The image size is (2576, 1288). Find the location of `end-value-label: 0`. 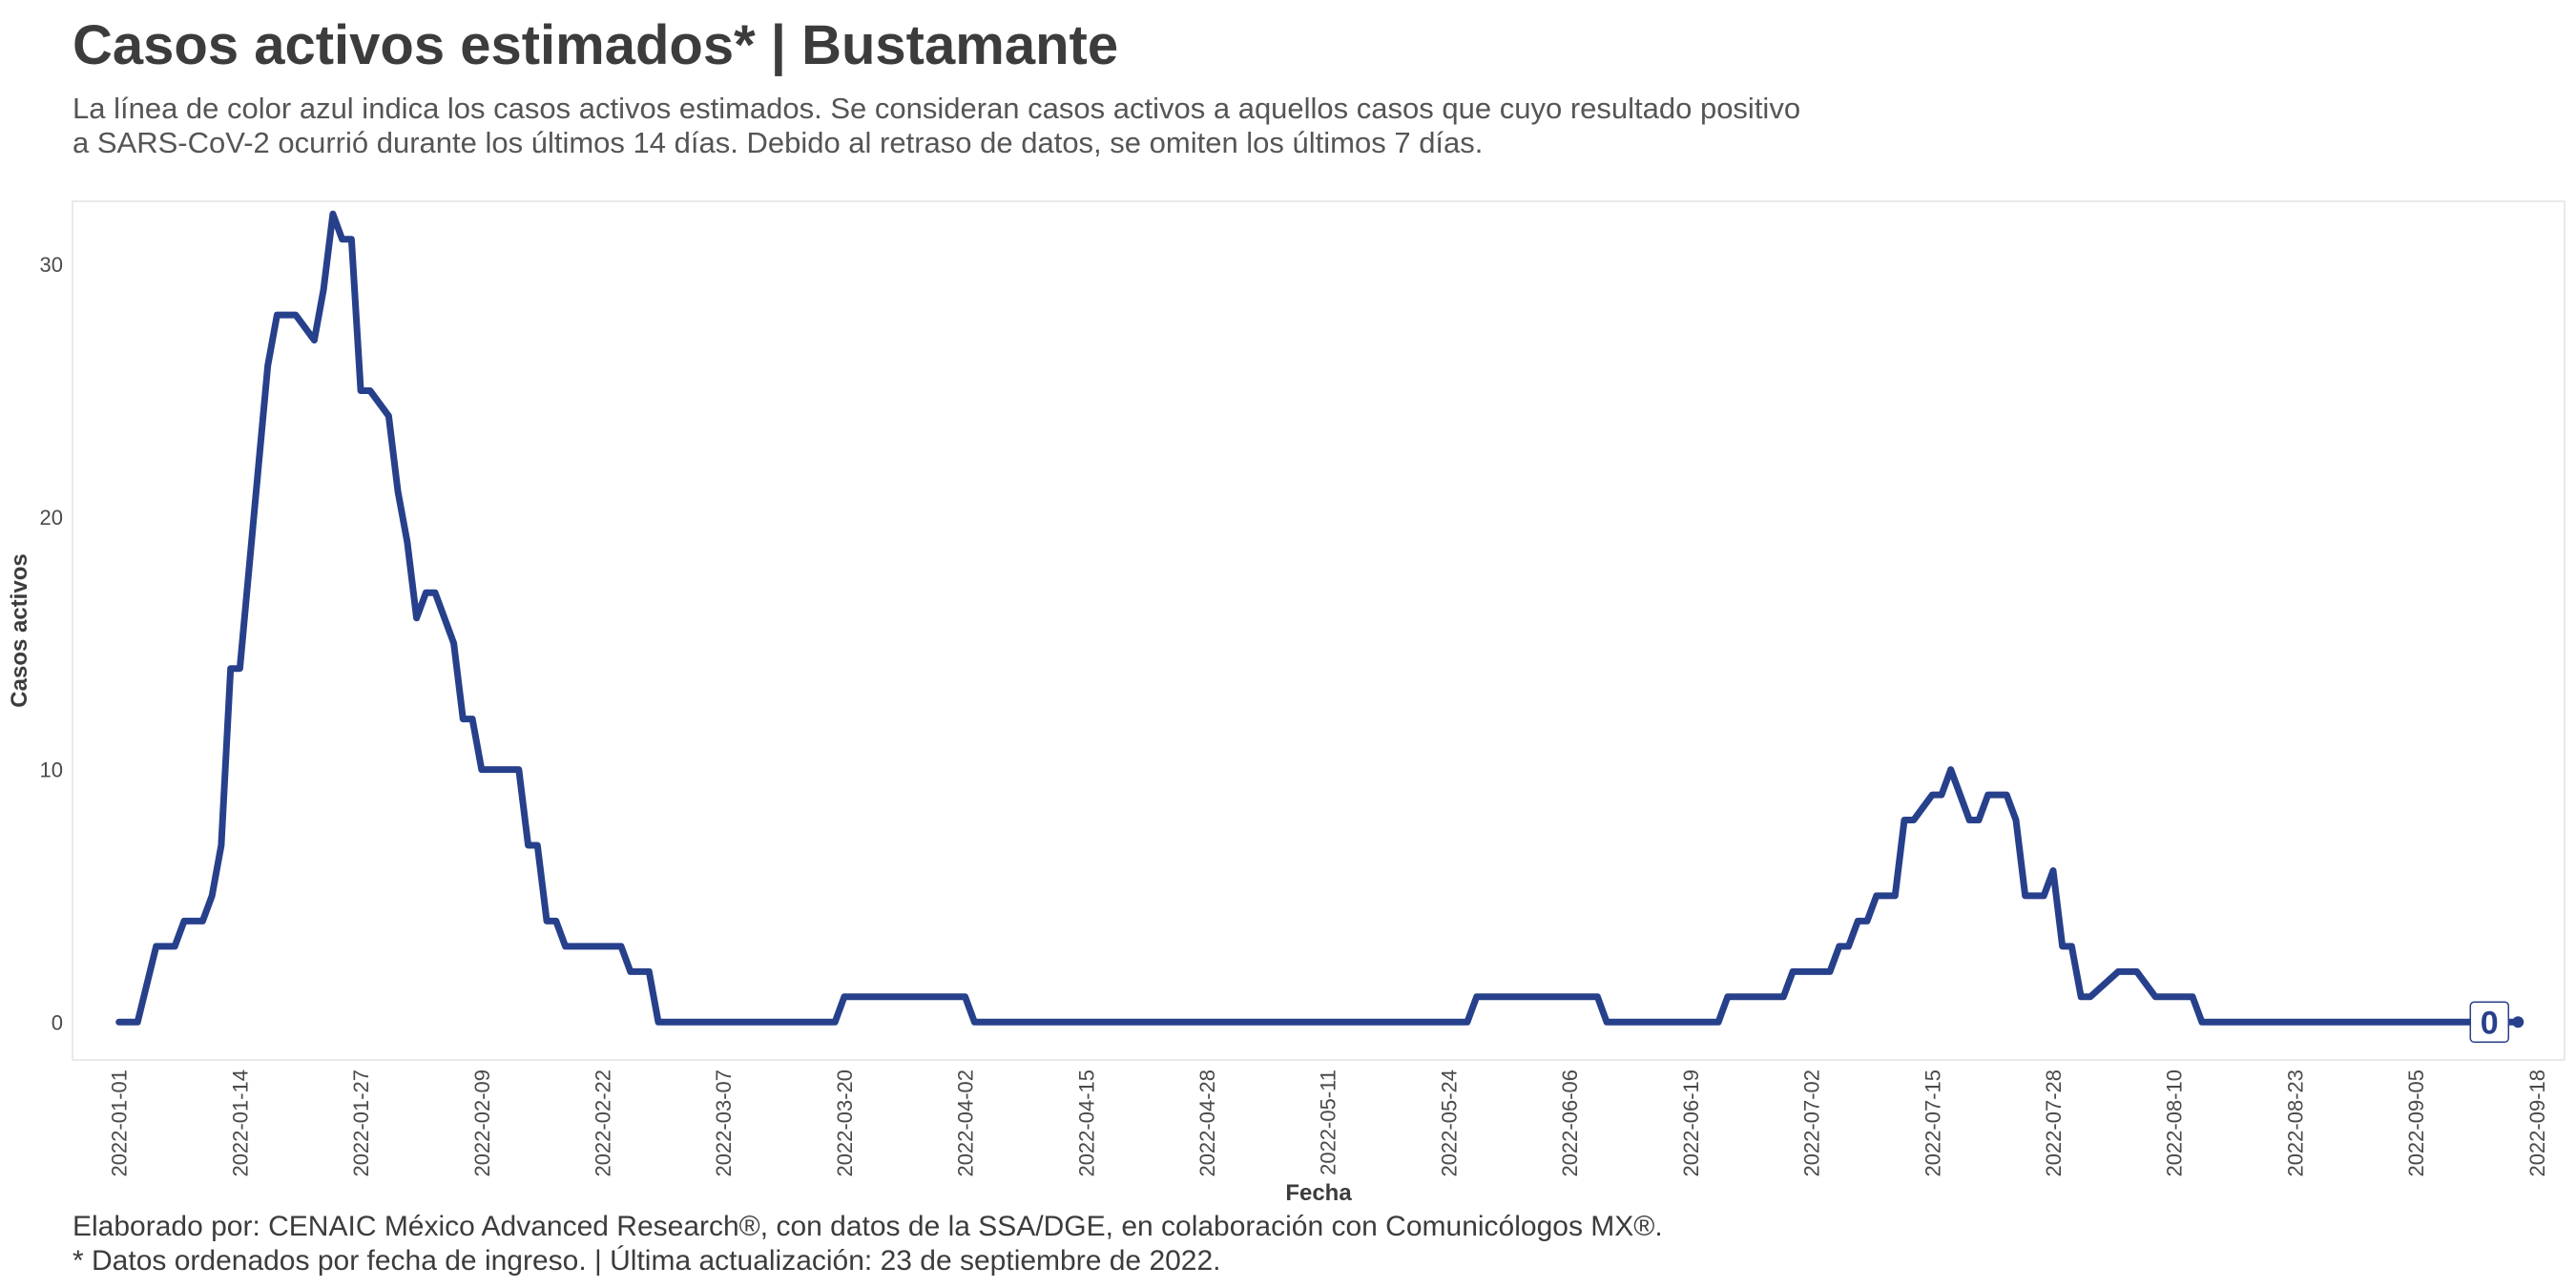

end-value-label: 0 is located at coordinates (2490, 1023).